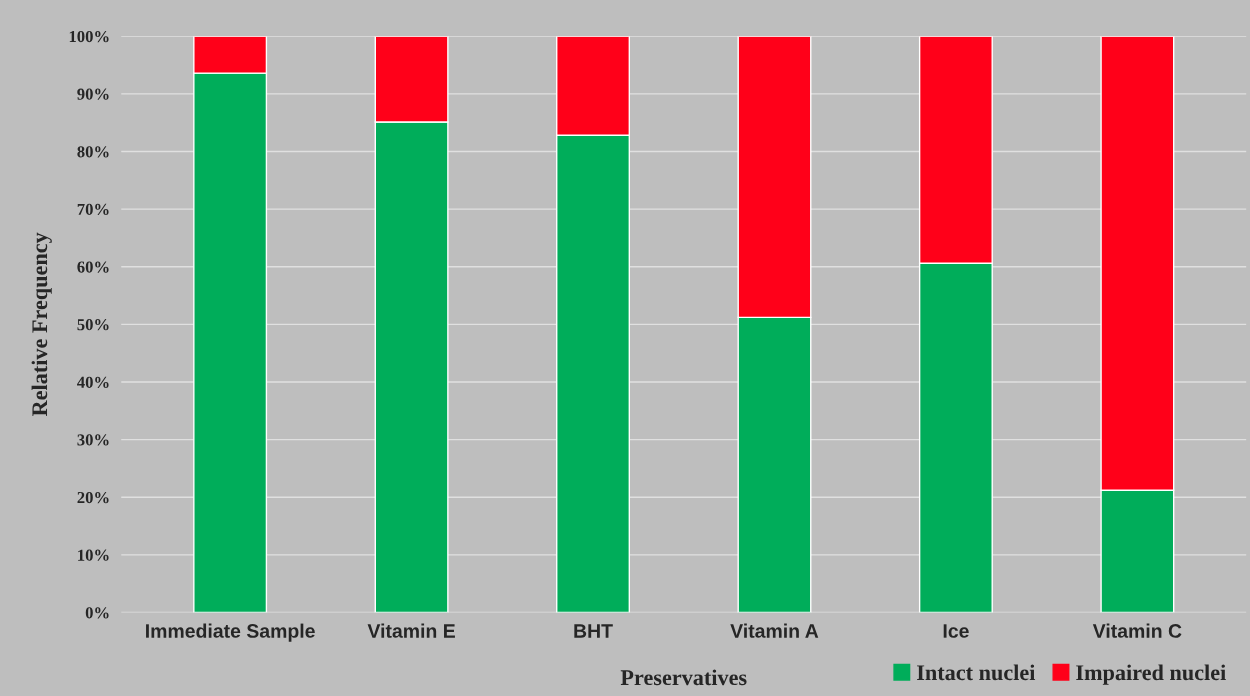 Image resolution: width=1250 pixels, height=696 pixels. Describe the element at coordinates (593, 631) in the screenshot. I see `x-tick-label: BHT` at that location.